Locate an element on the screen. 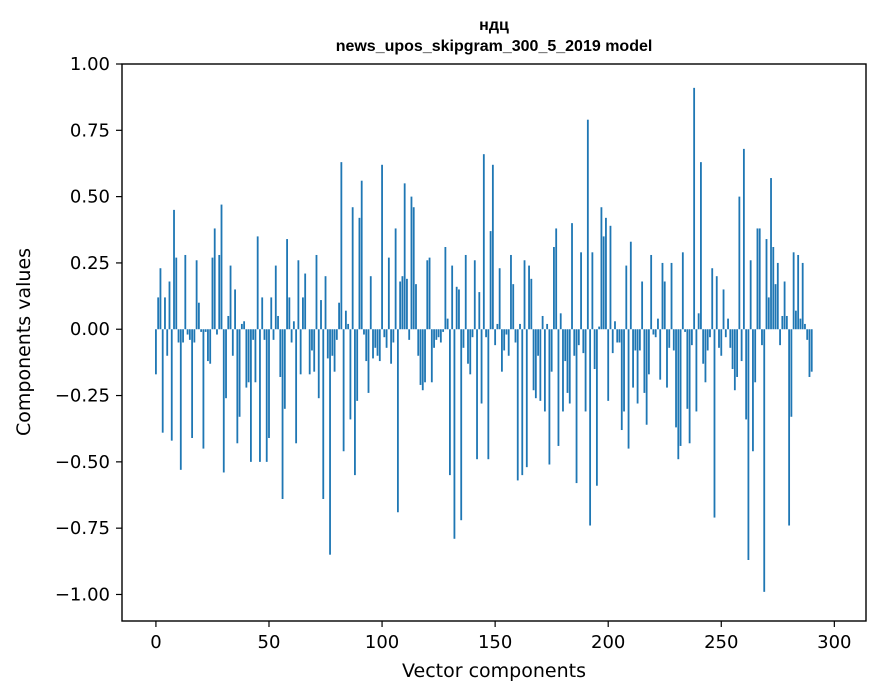  x-tick-label: 250 is located at coordinates (721, 642).